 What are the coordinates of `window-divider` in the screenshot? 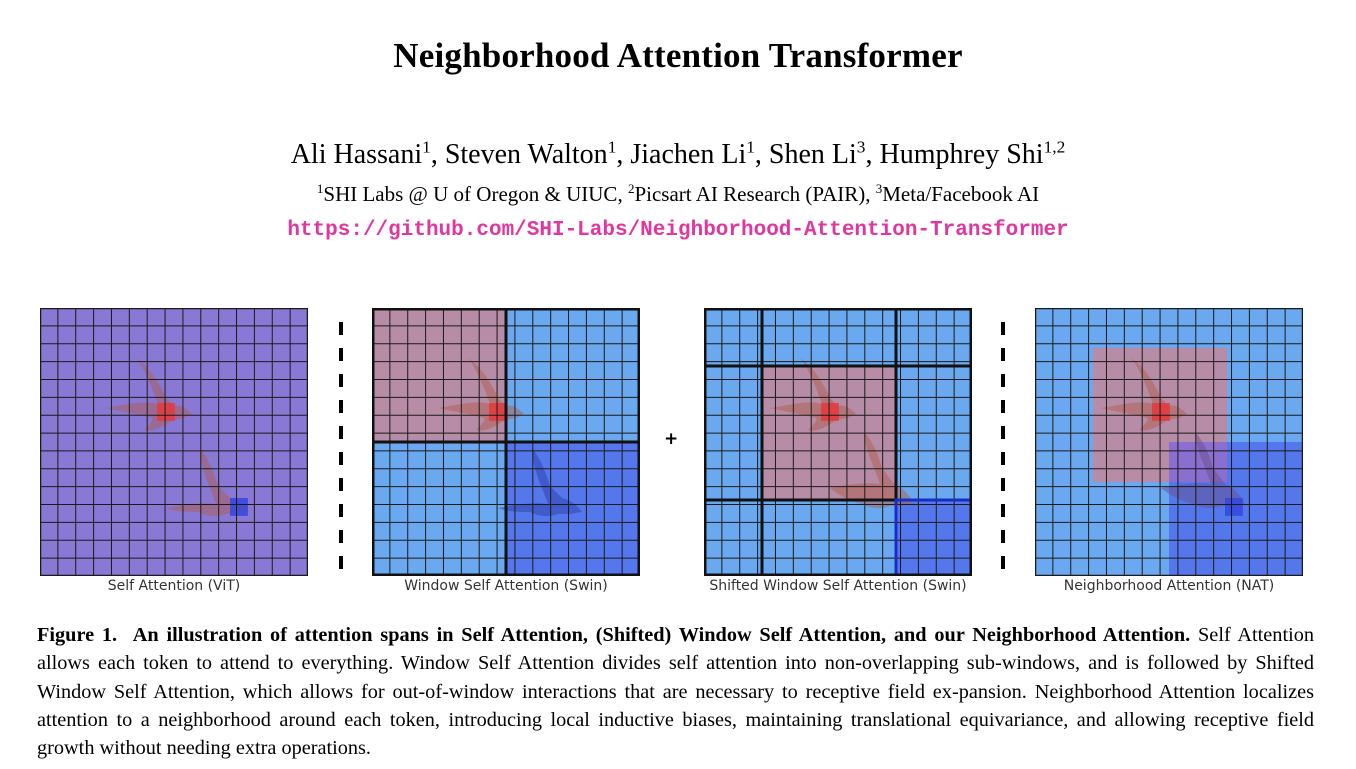 It's located at (829, 433).